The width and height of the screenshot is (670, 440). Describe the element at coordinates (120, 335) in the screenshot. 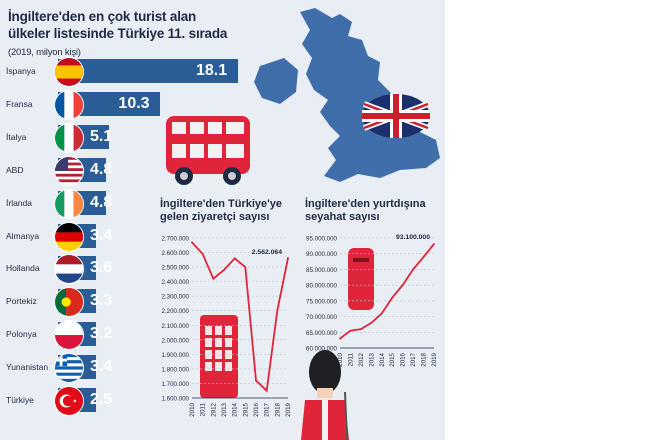

I see `bar-row-8: Polonya 3.2` at that location.